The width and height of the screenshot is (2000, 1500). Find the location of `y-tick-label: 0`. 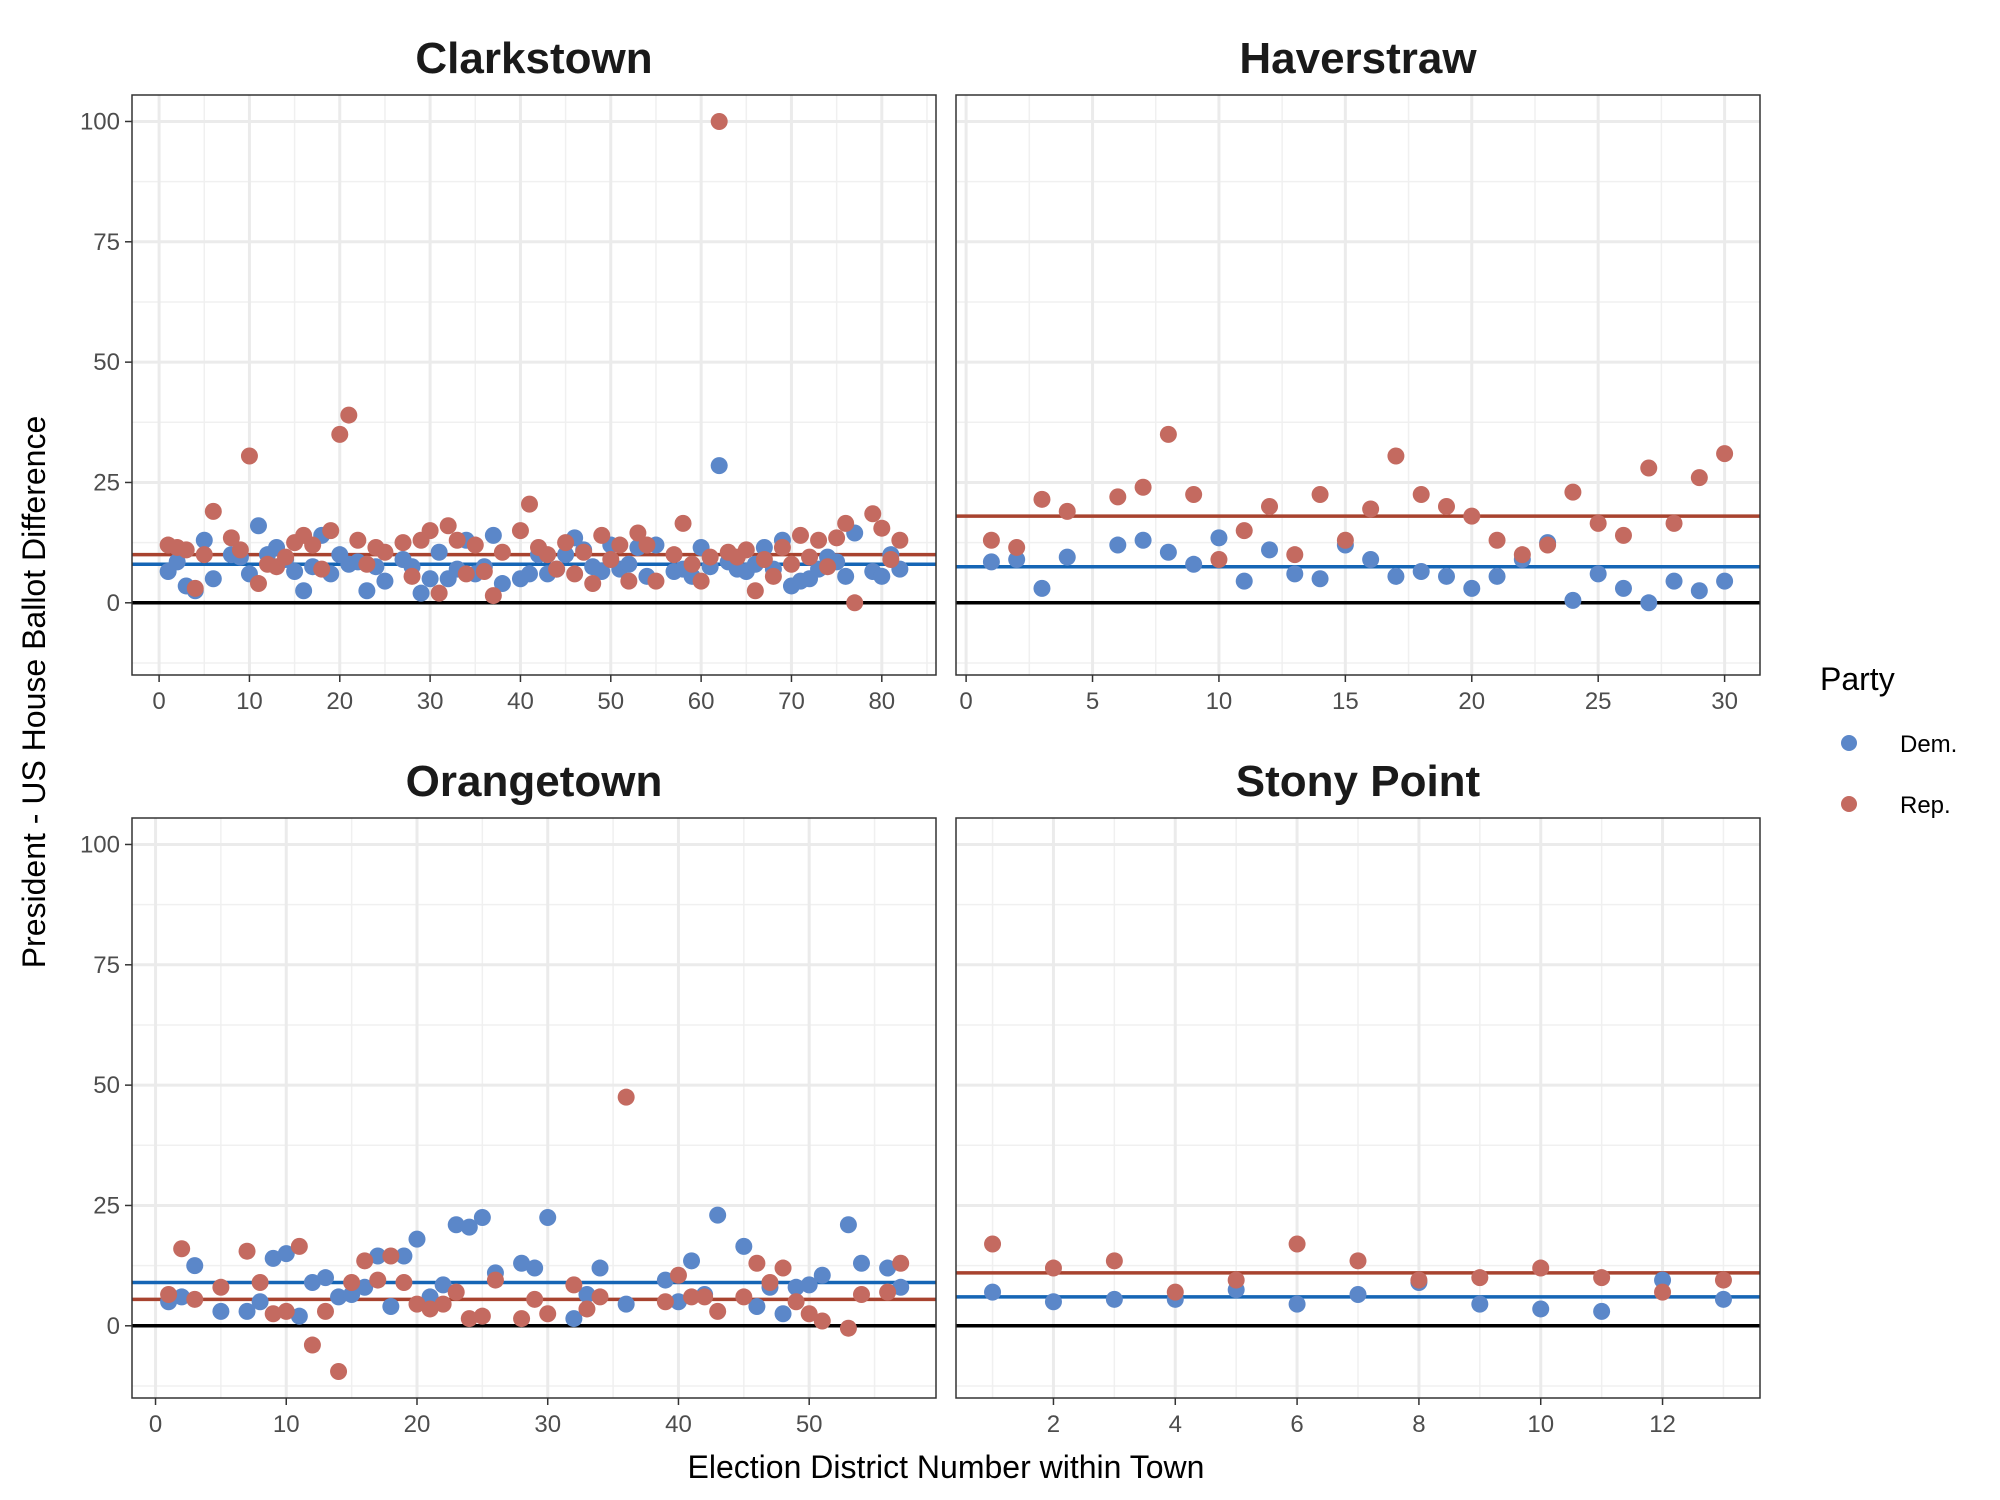

y-tick-label: 0 is located at coordinates (113, 603).